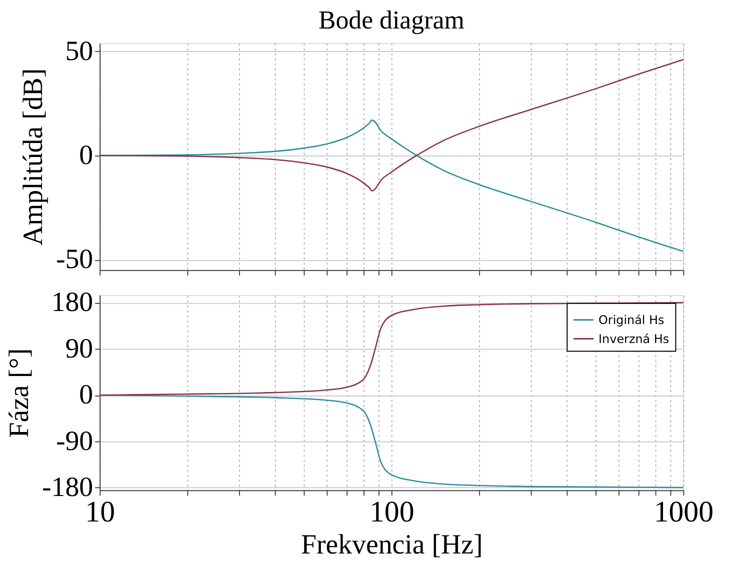 The width and height of the screenshot is (729, 579). I want to click on chart-title: Bode diagram, so click(391, 19).